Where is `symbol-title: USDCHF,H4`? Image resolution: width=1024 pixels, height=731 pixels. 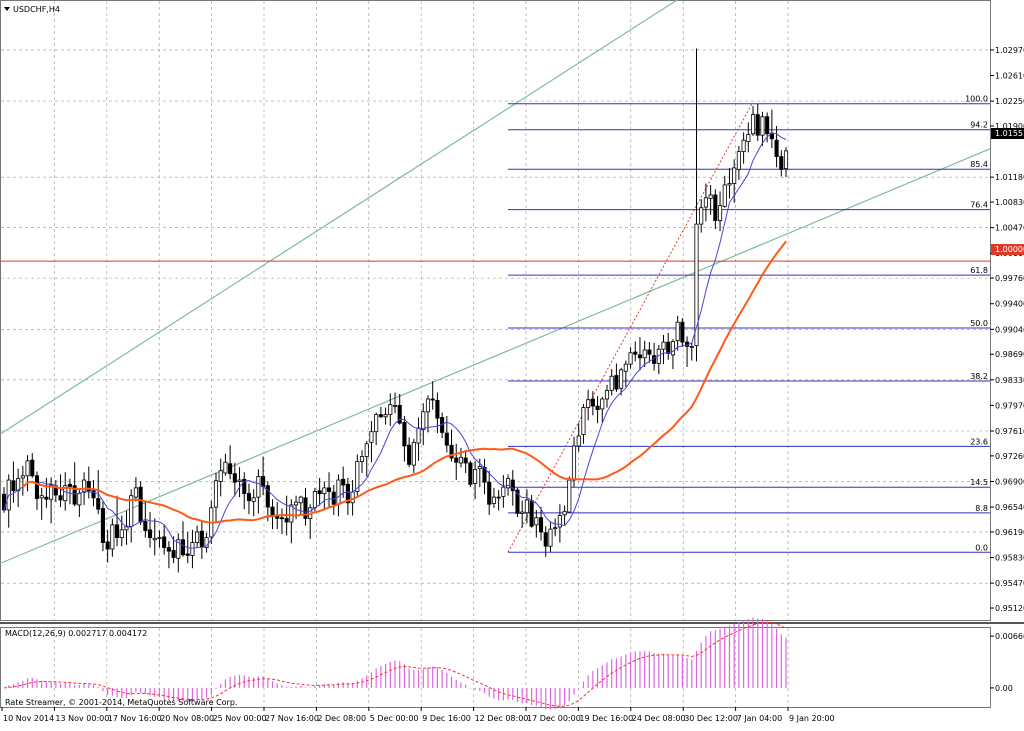
symbol-title: USDCHF,H4 is located at coordinates (36, 9).